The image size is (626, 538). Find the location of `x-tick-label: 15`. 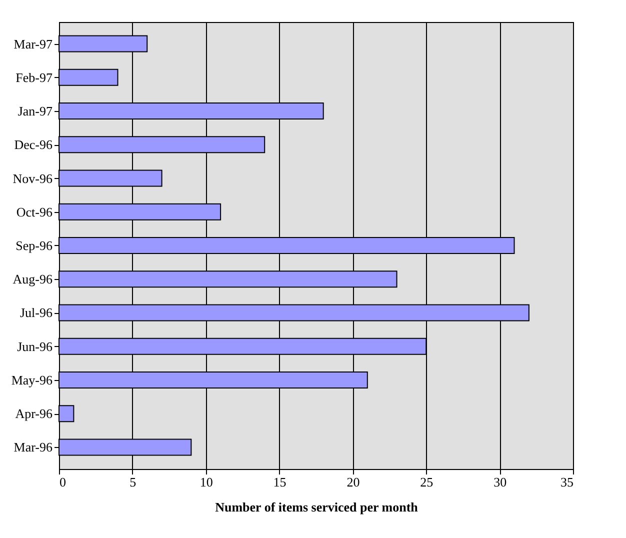

x-tick-label: 15 is located at coordinates (279, 482).